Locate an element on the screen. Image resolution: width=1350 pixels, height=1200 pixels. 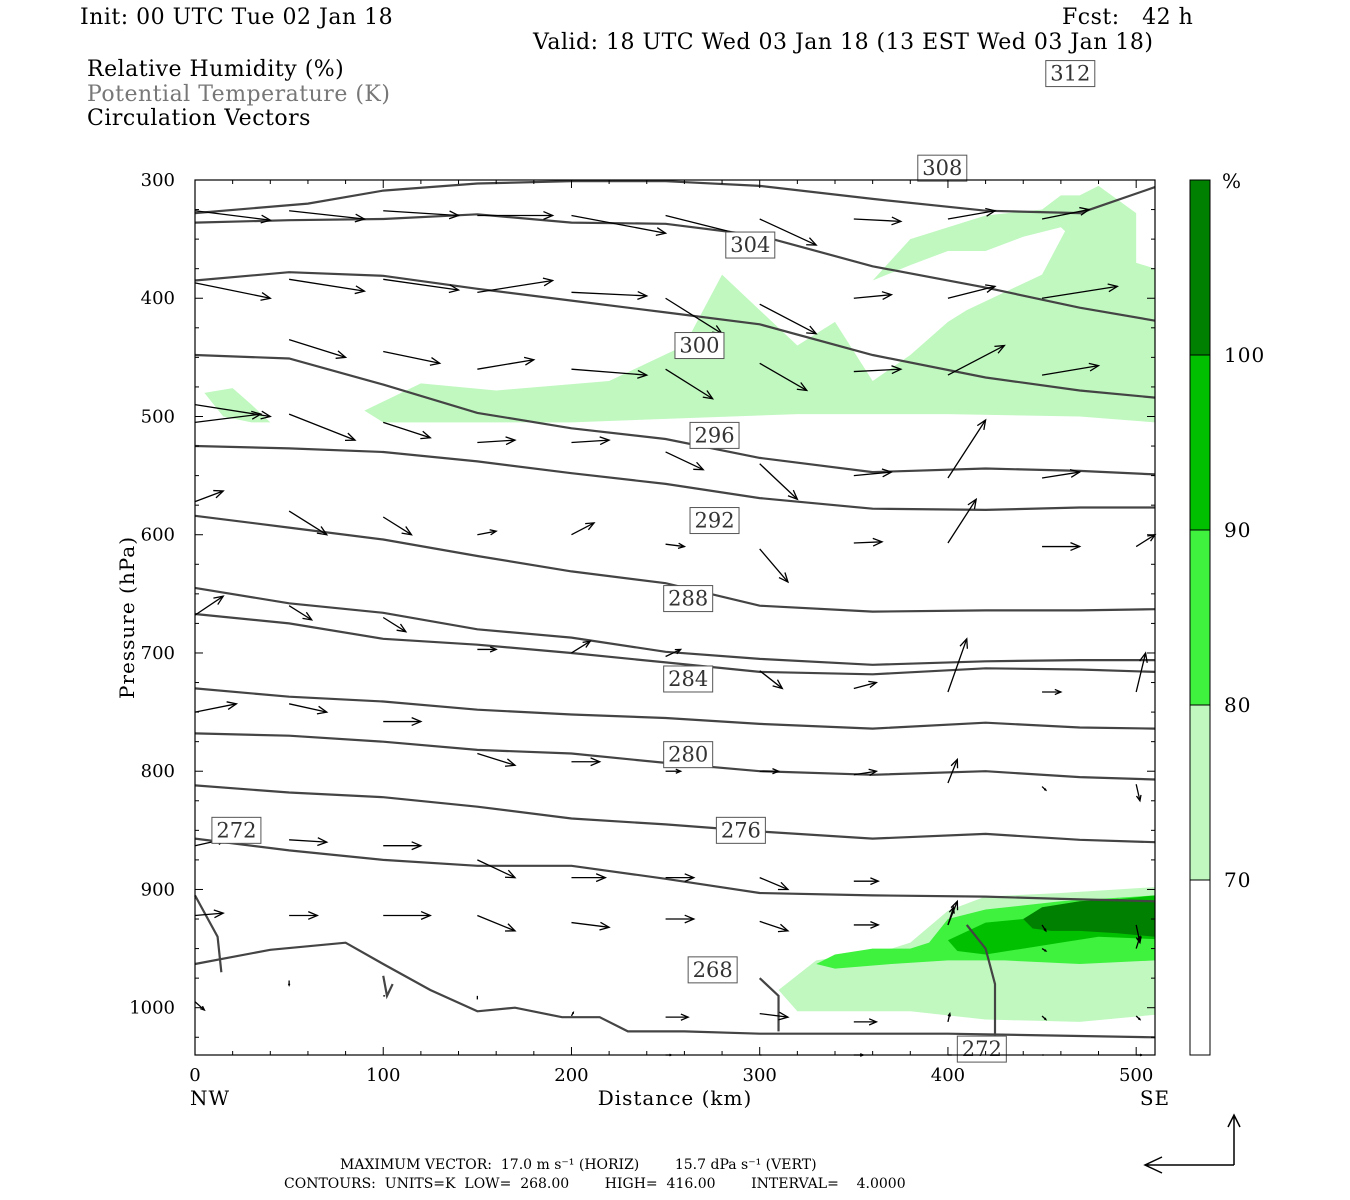
x-end-label-left: NW is located at coordinates (210, 1098).